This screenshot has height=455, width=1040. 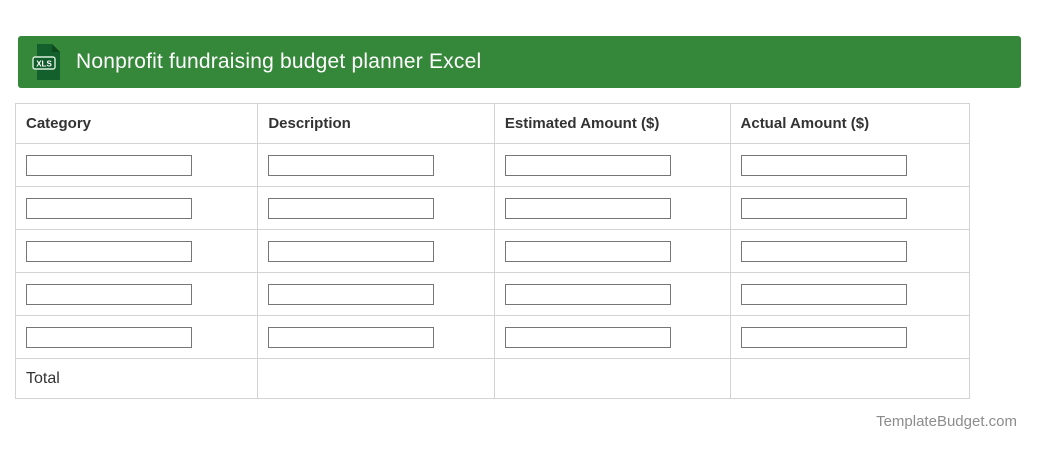 I want to click on total-actual-cell, so click(x=850, y=378).